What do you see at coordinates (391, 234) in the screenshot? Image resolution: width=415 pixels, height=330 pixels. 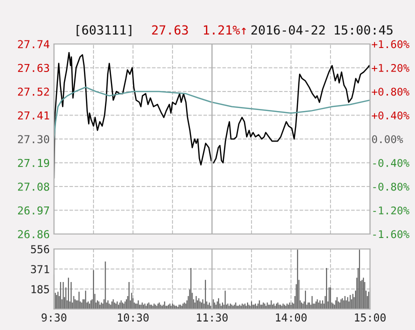 I see `text: -1.60%` at bounding box center [391, 234].